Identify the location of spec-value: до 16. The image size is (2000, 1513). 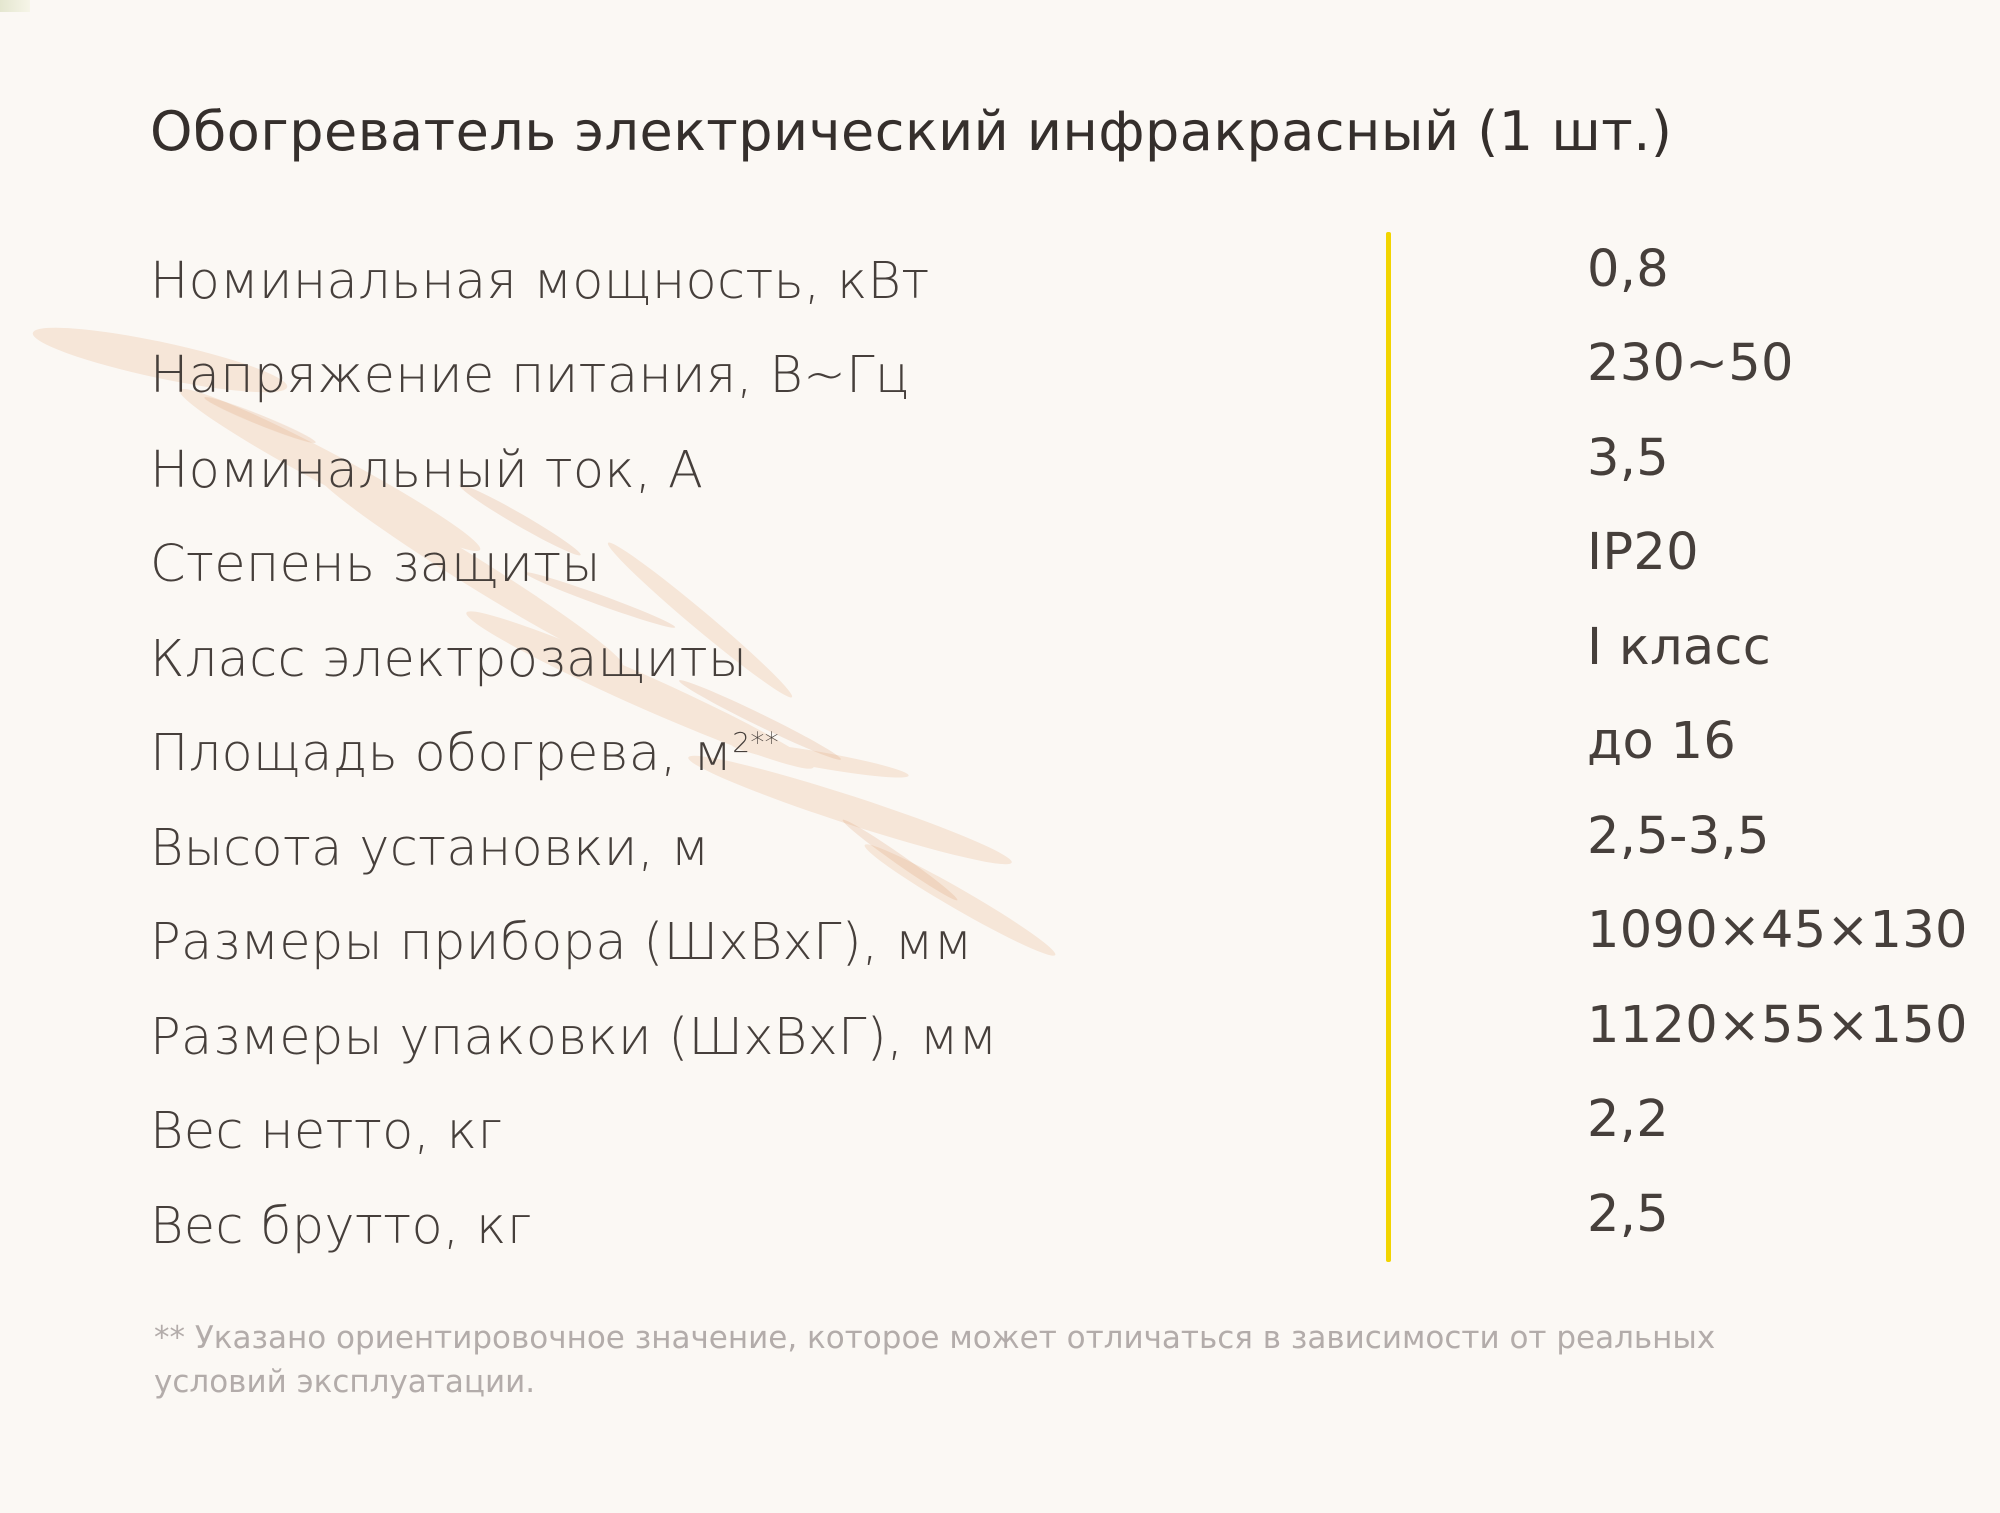
(1662, 741).